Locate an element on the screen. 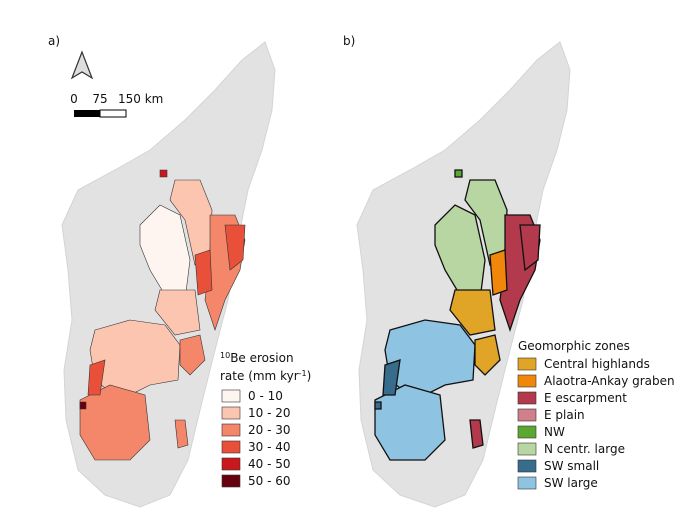 This screenshot has height=517, width=680. legend-label: 0 - 10 is located at coordinates (265, 396).